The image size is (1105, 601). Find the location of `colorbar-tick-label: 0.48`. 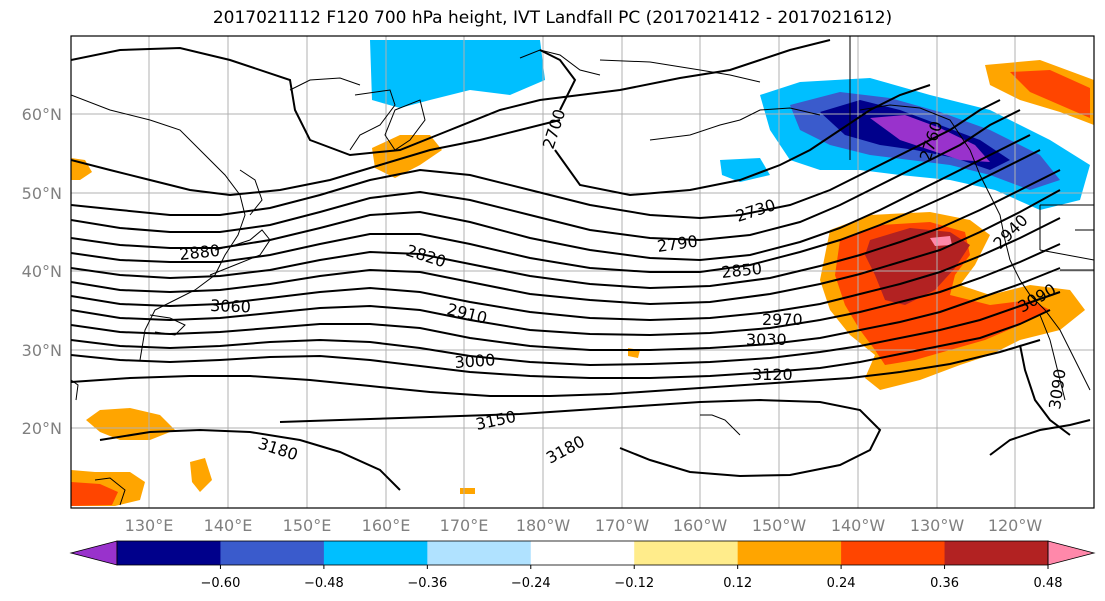

colorbar-tick-label: 0.48 is located at coordinates (1048, 583).